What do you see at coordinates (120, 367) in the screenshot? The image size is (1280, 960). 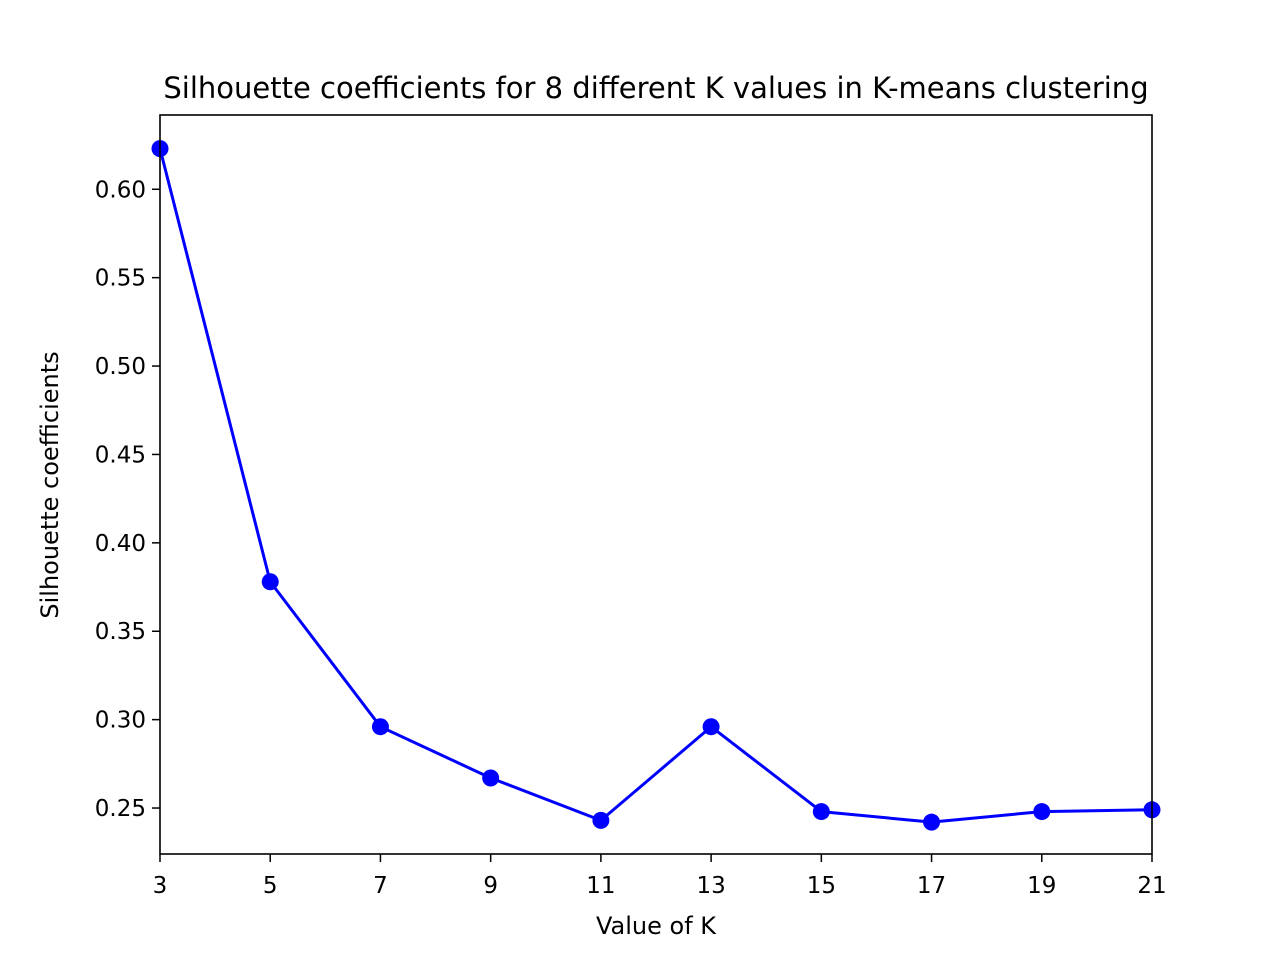 I see `y-tick-label: 0.50` at bounding box center [120, 367].